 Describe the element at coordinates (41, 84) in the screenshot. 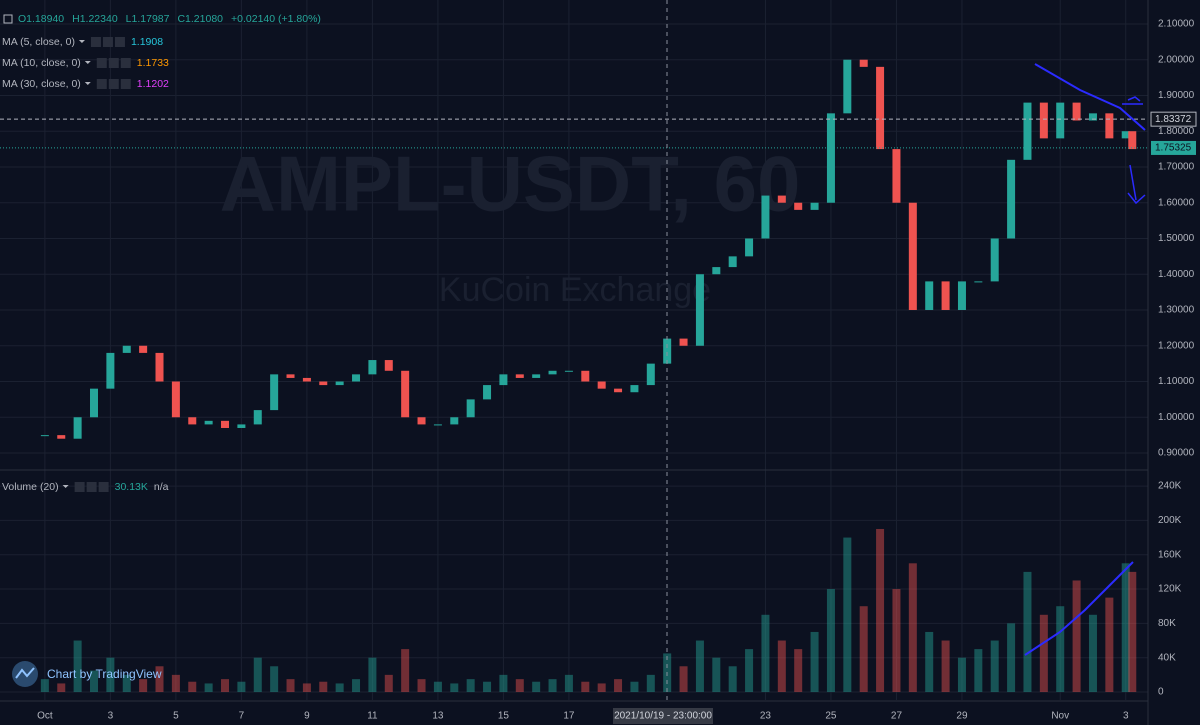

I see `indicator-name: MA (30, close, 0)` at that location.